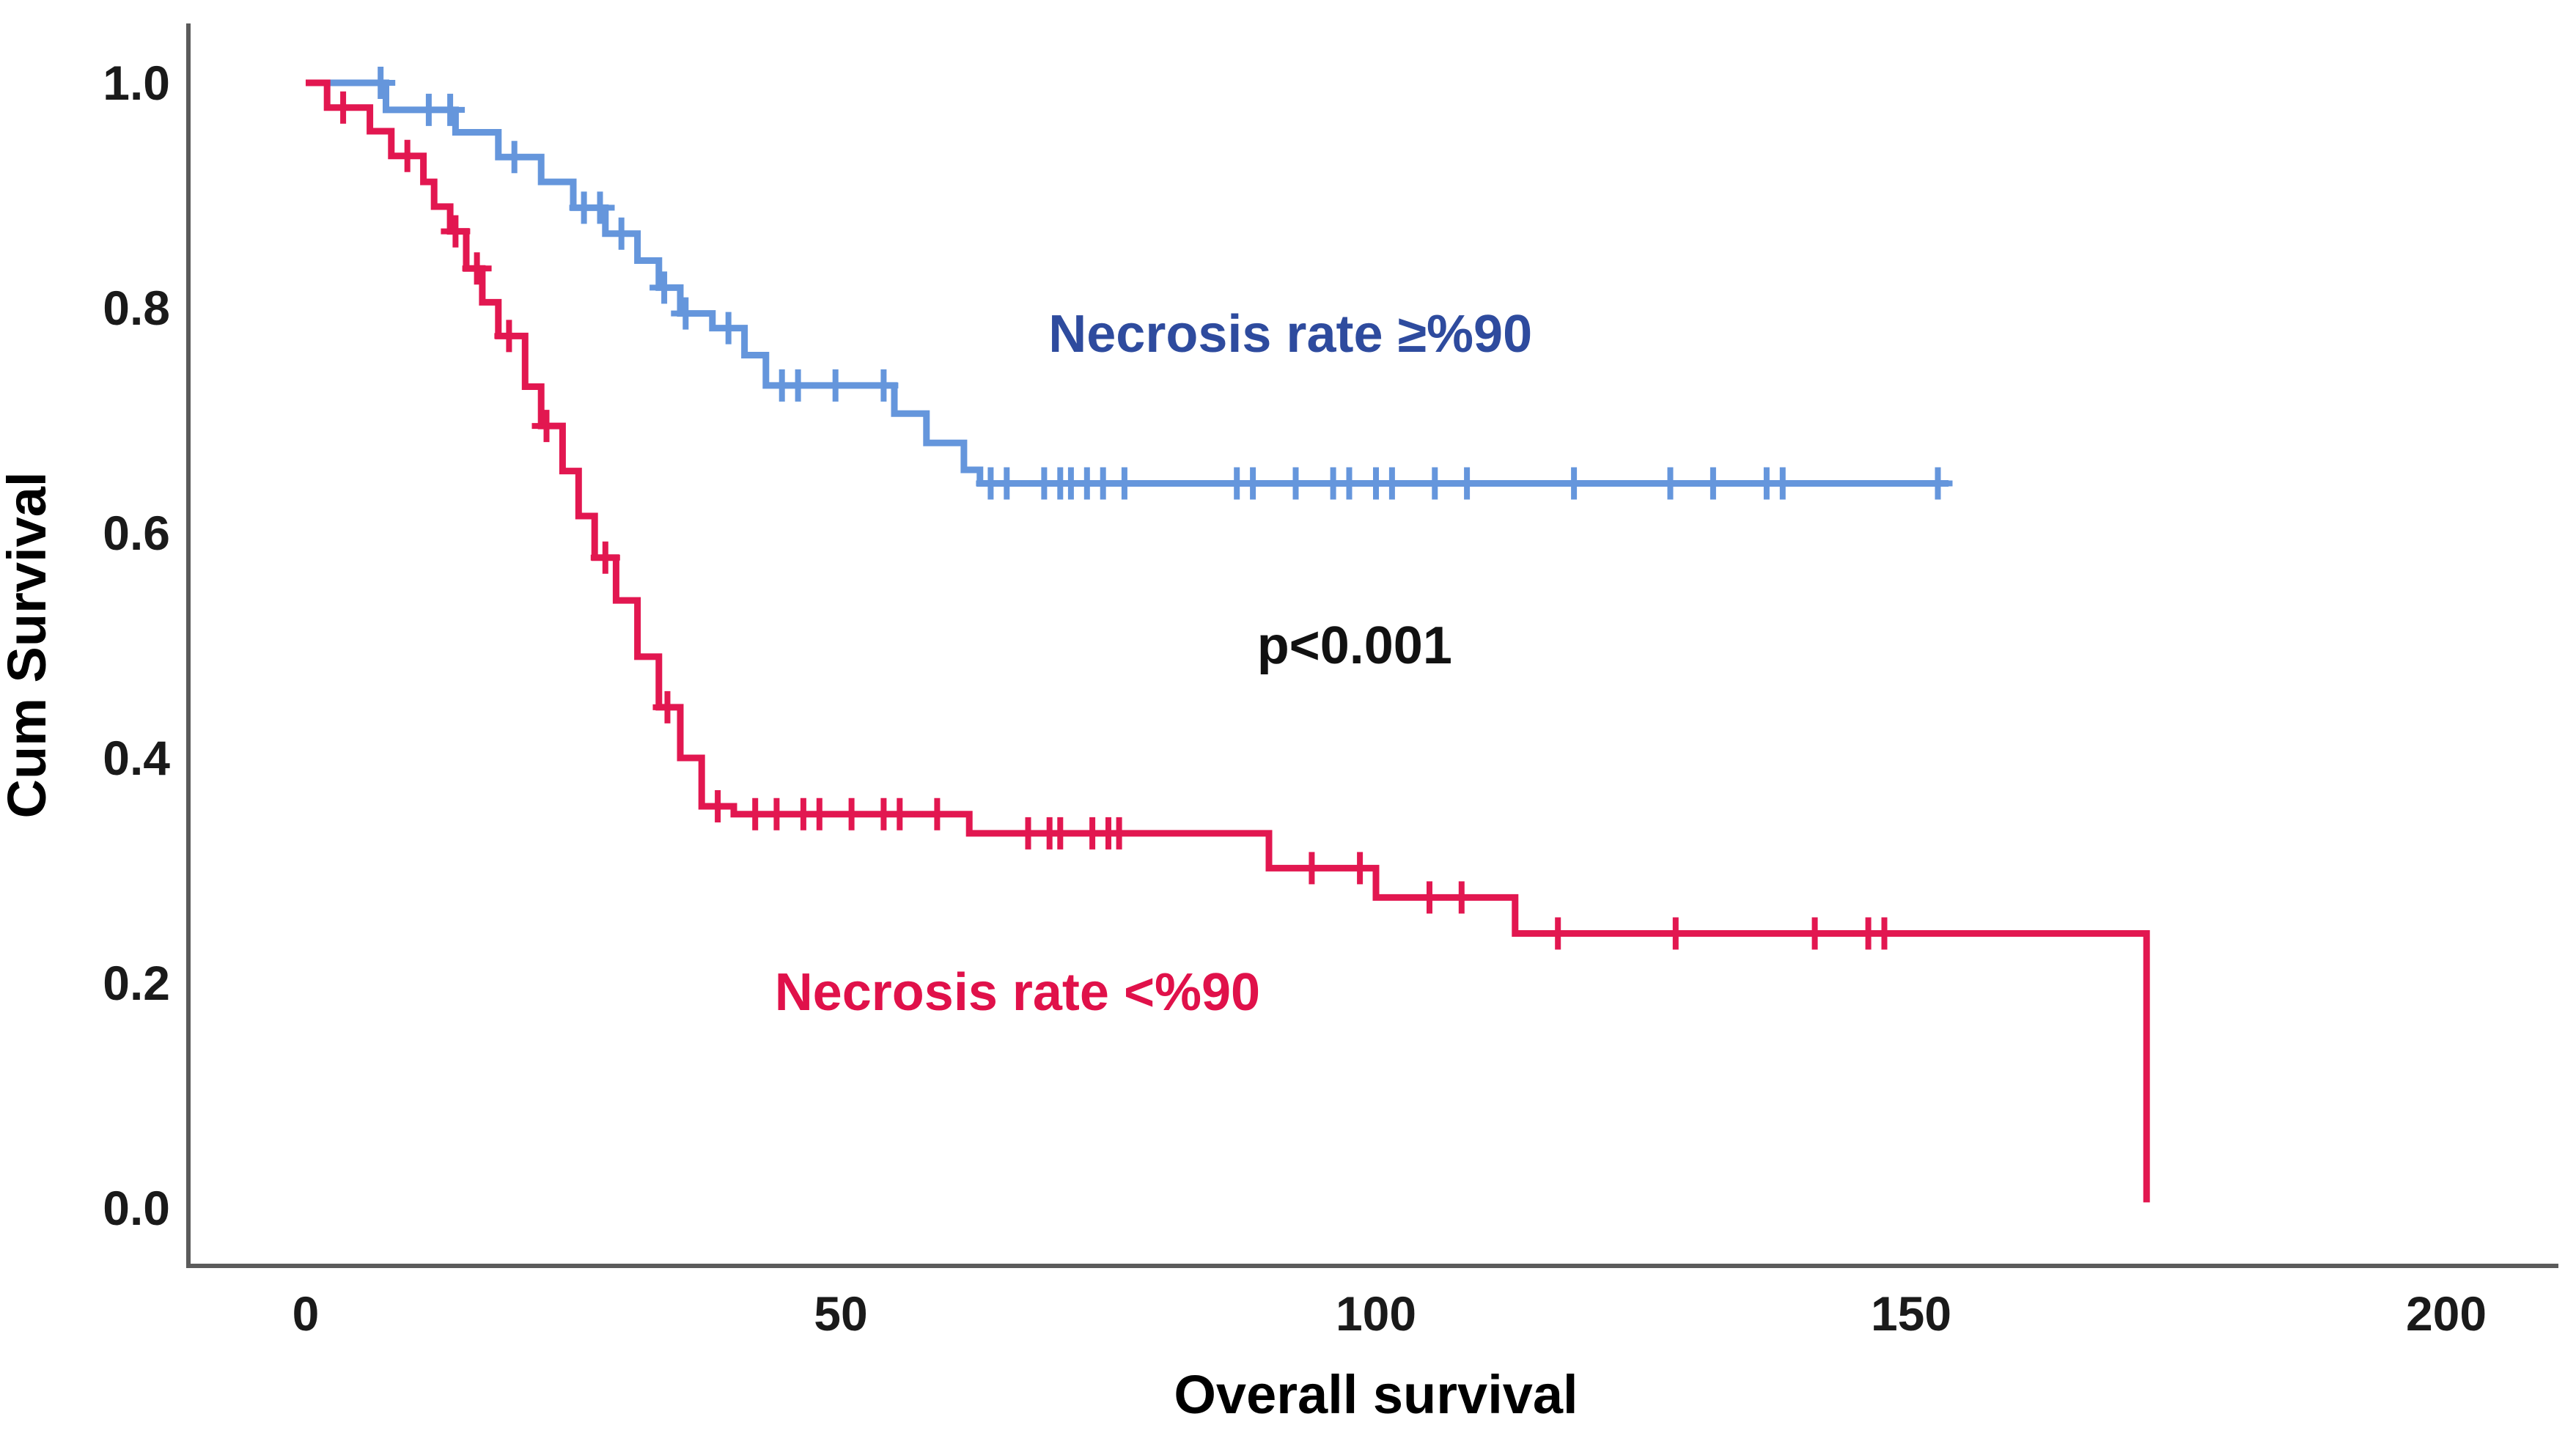 This screenshot has height=1444, width=2576. I want to click on y-tick-label: 0.2, so click(136, 983).